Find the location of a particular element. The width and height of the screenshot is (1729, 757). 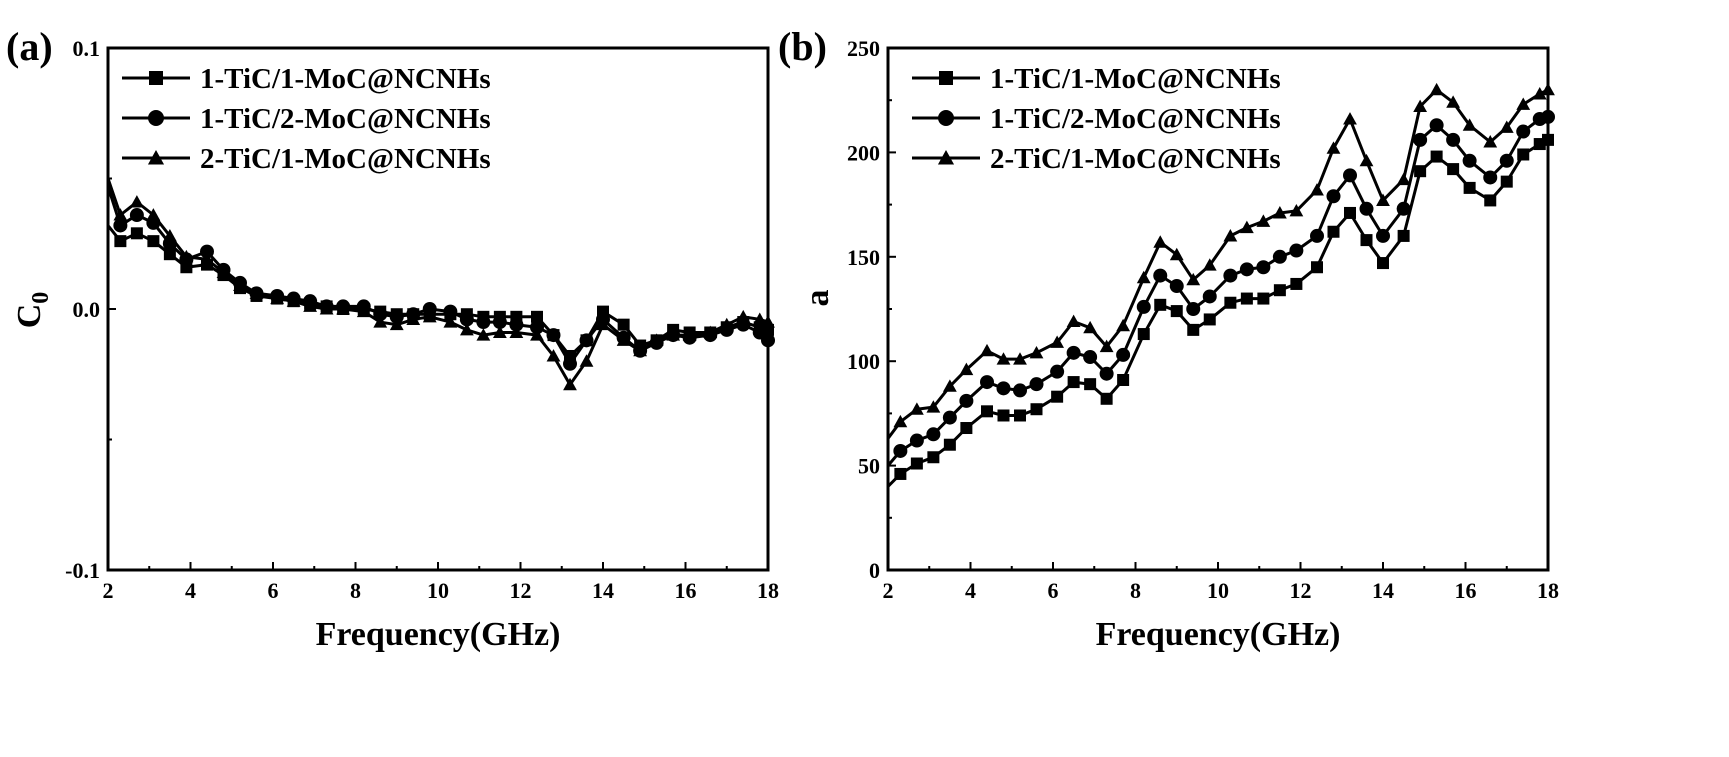

series-triangle is located at coordinates (440, 284).